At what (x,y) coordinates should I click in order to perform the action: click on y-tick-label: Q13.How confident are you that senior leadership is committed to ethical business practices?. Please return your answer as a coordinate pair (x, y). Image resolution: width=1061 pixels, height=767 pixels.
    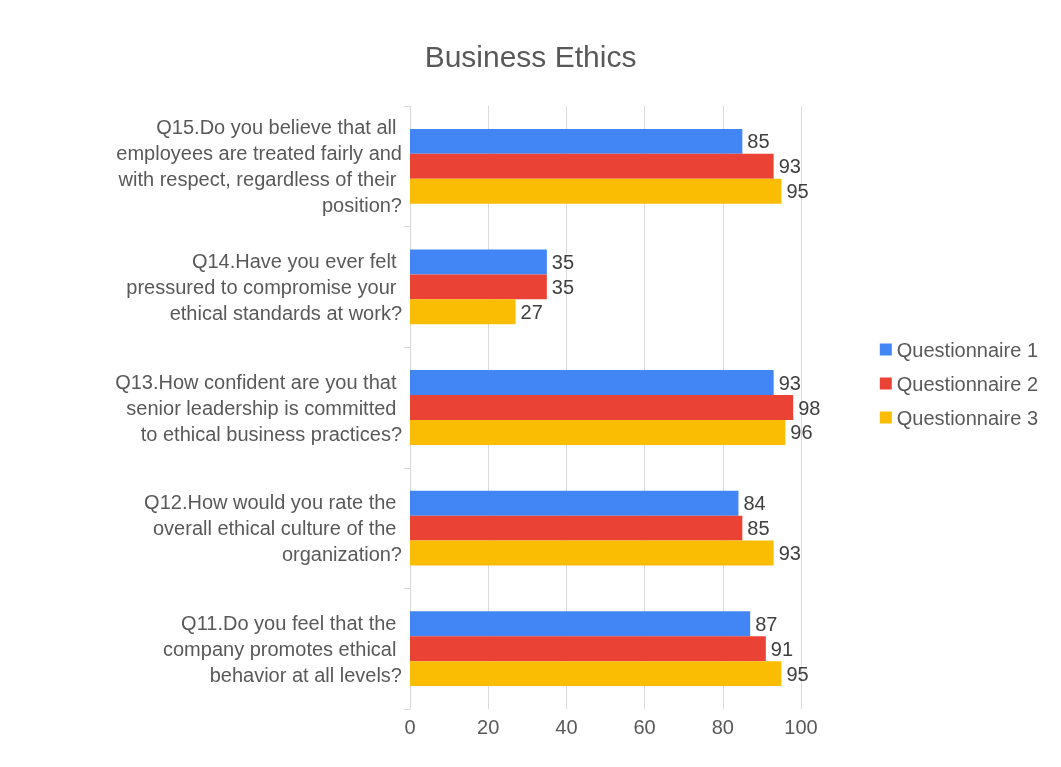
    Looking at the image, I should click on (258, 407).